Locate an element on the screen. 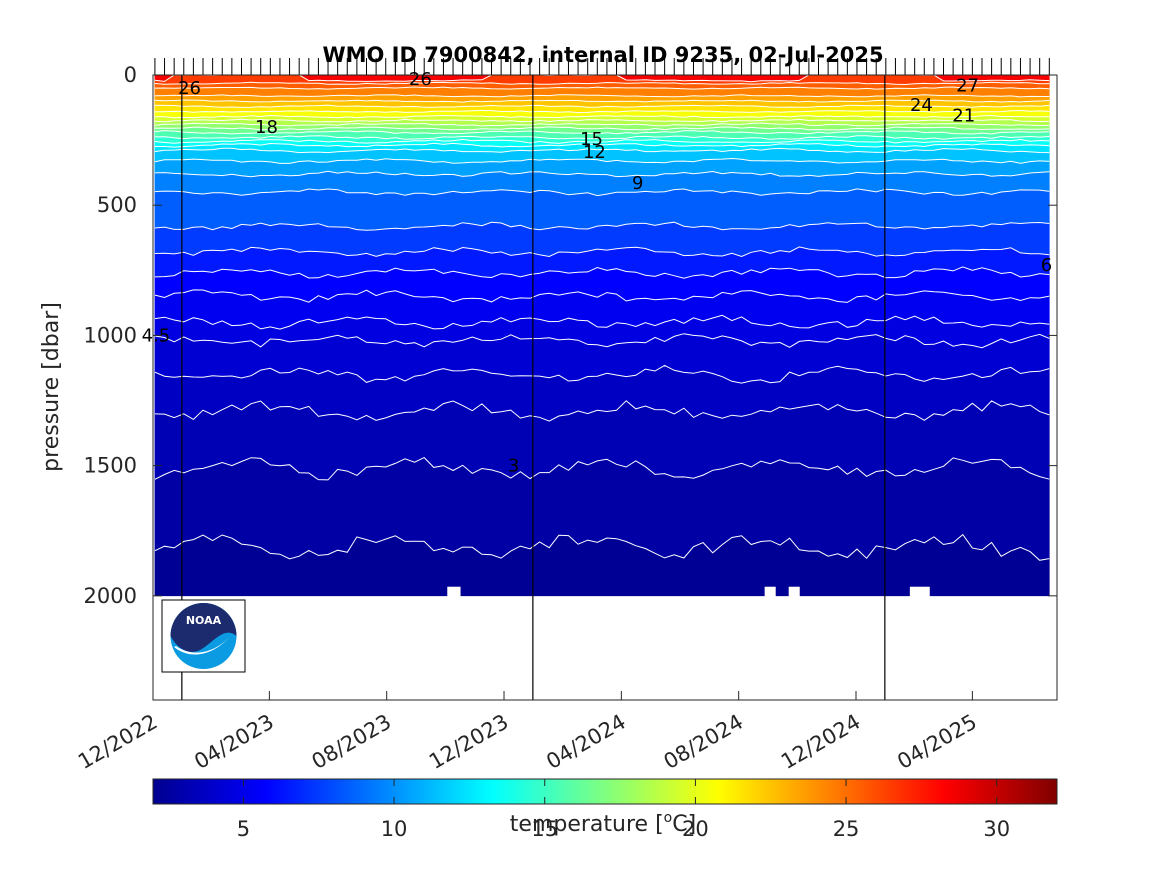  contour-label: 18 is located at coordinates (266, 127).